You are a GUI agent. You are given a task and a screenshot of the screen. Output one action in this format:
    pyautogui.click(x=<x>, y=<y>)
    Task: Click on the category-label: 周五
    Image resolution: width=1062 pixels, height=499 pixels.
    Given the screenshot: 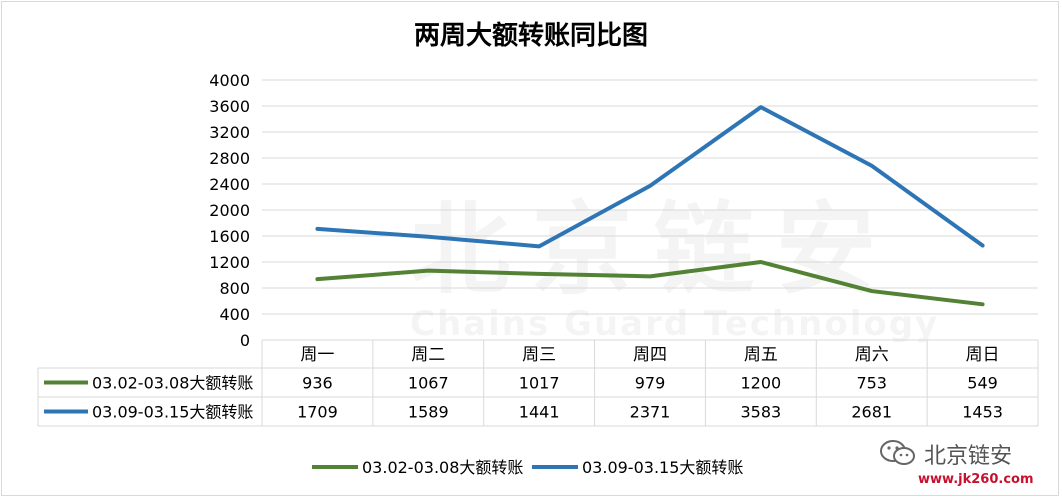 What is the action you would take?
    pyautogui.click(x=761, y=355)
    